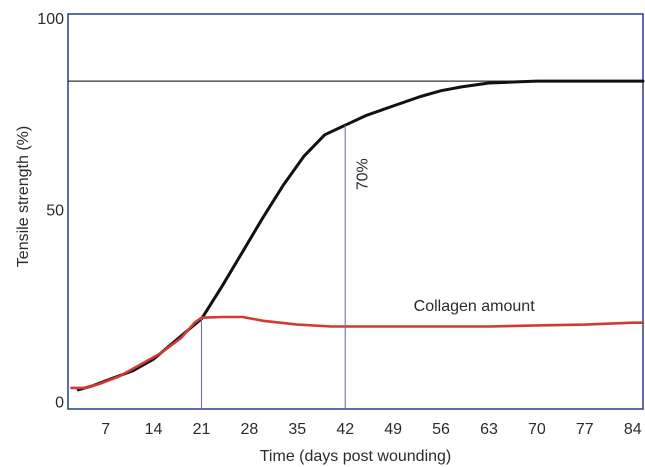 The width and height of the screenshot is (645, 467). I want to click on x-tick-label: 49, so click(393, 429).